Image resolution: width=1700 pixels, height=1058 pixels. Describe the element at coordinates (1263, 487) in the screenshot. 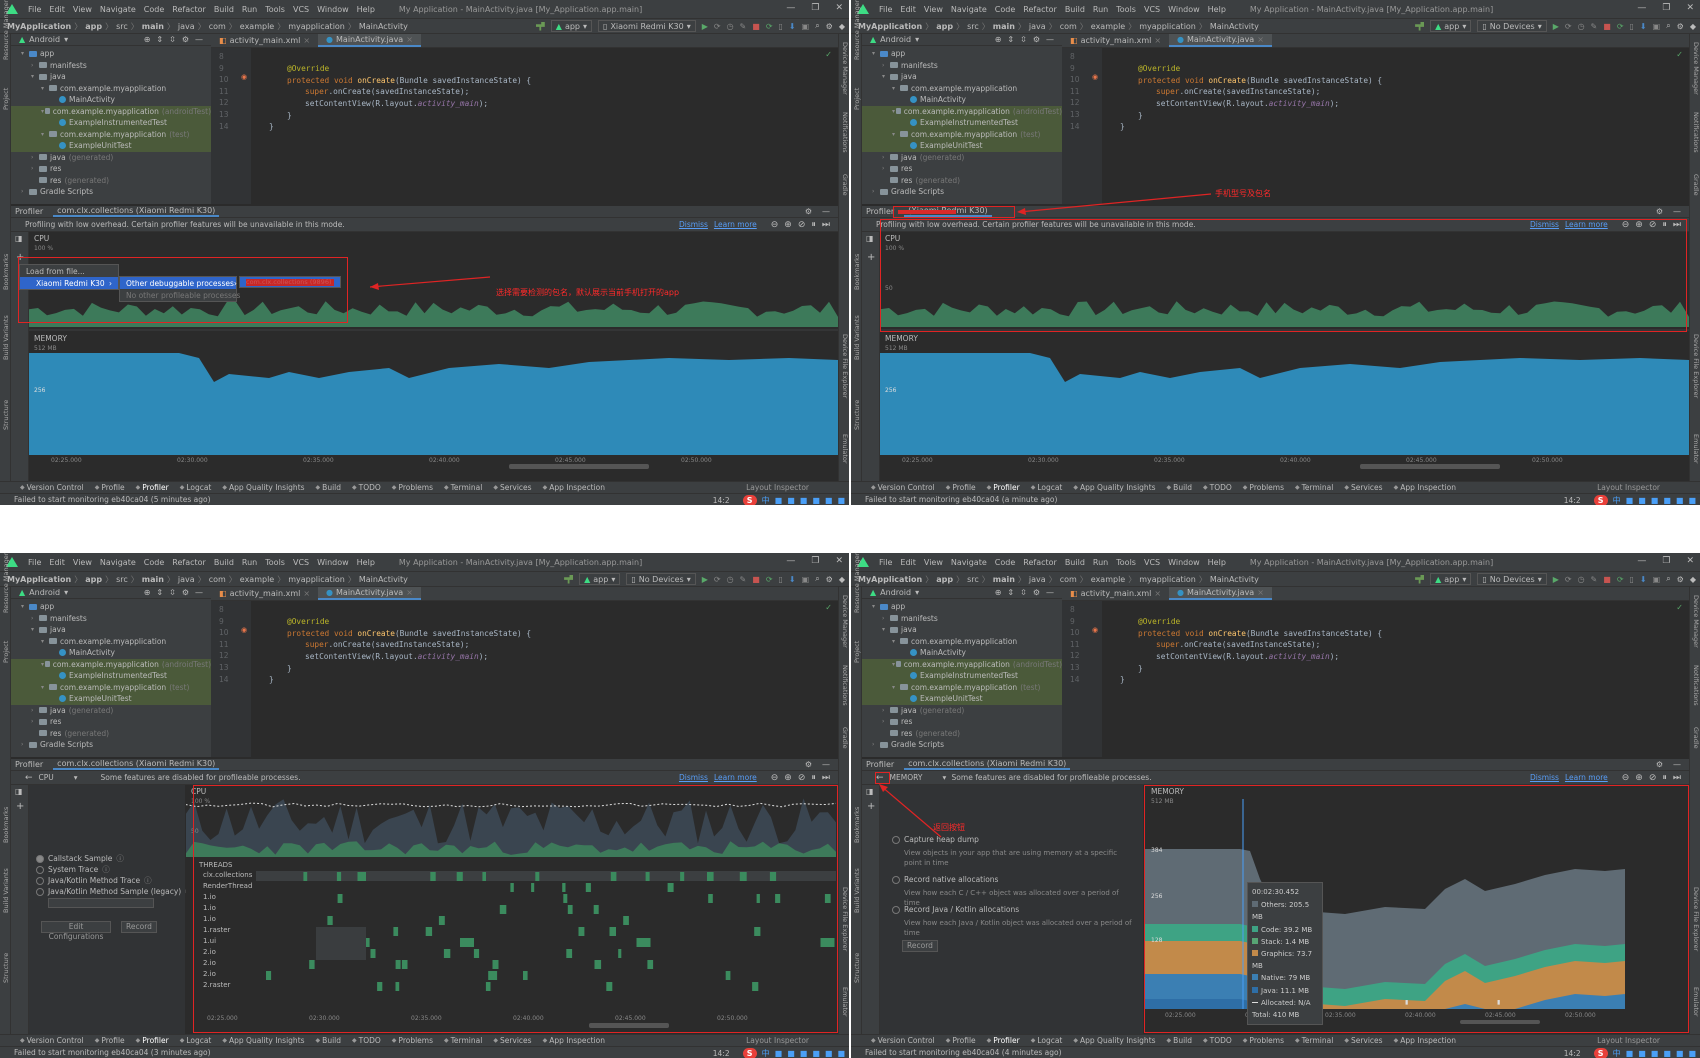

I see `tool-window-problems: ◆ Problems` at that location.